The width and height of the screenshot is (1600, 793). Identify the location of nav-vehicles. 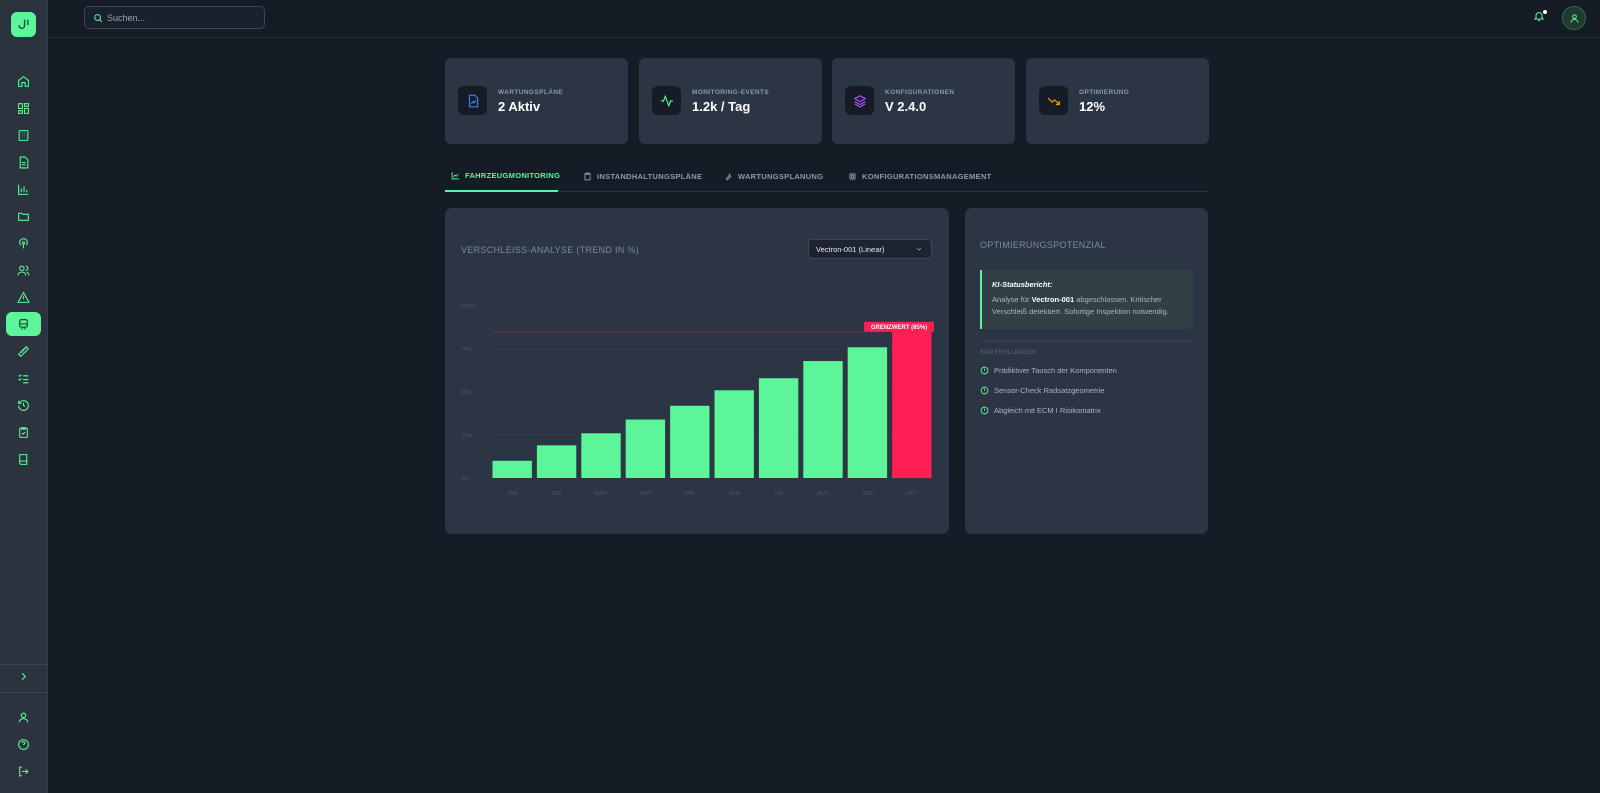
(23, 324).